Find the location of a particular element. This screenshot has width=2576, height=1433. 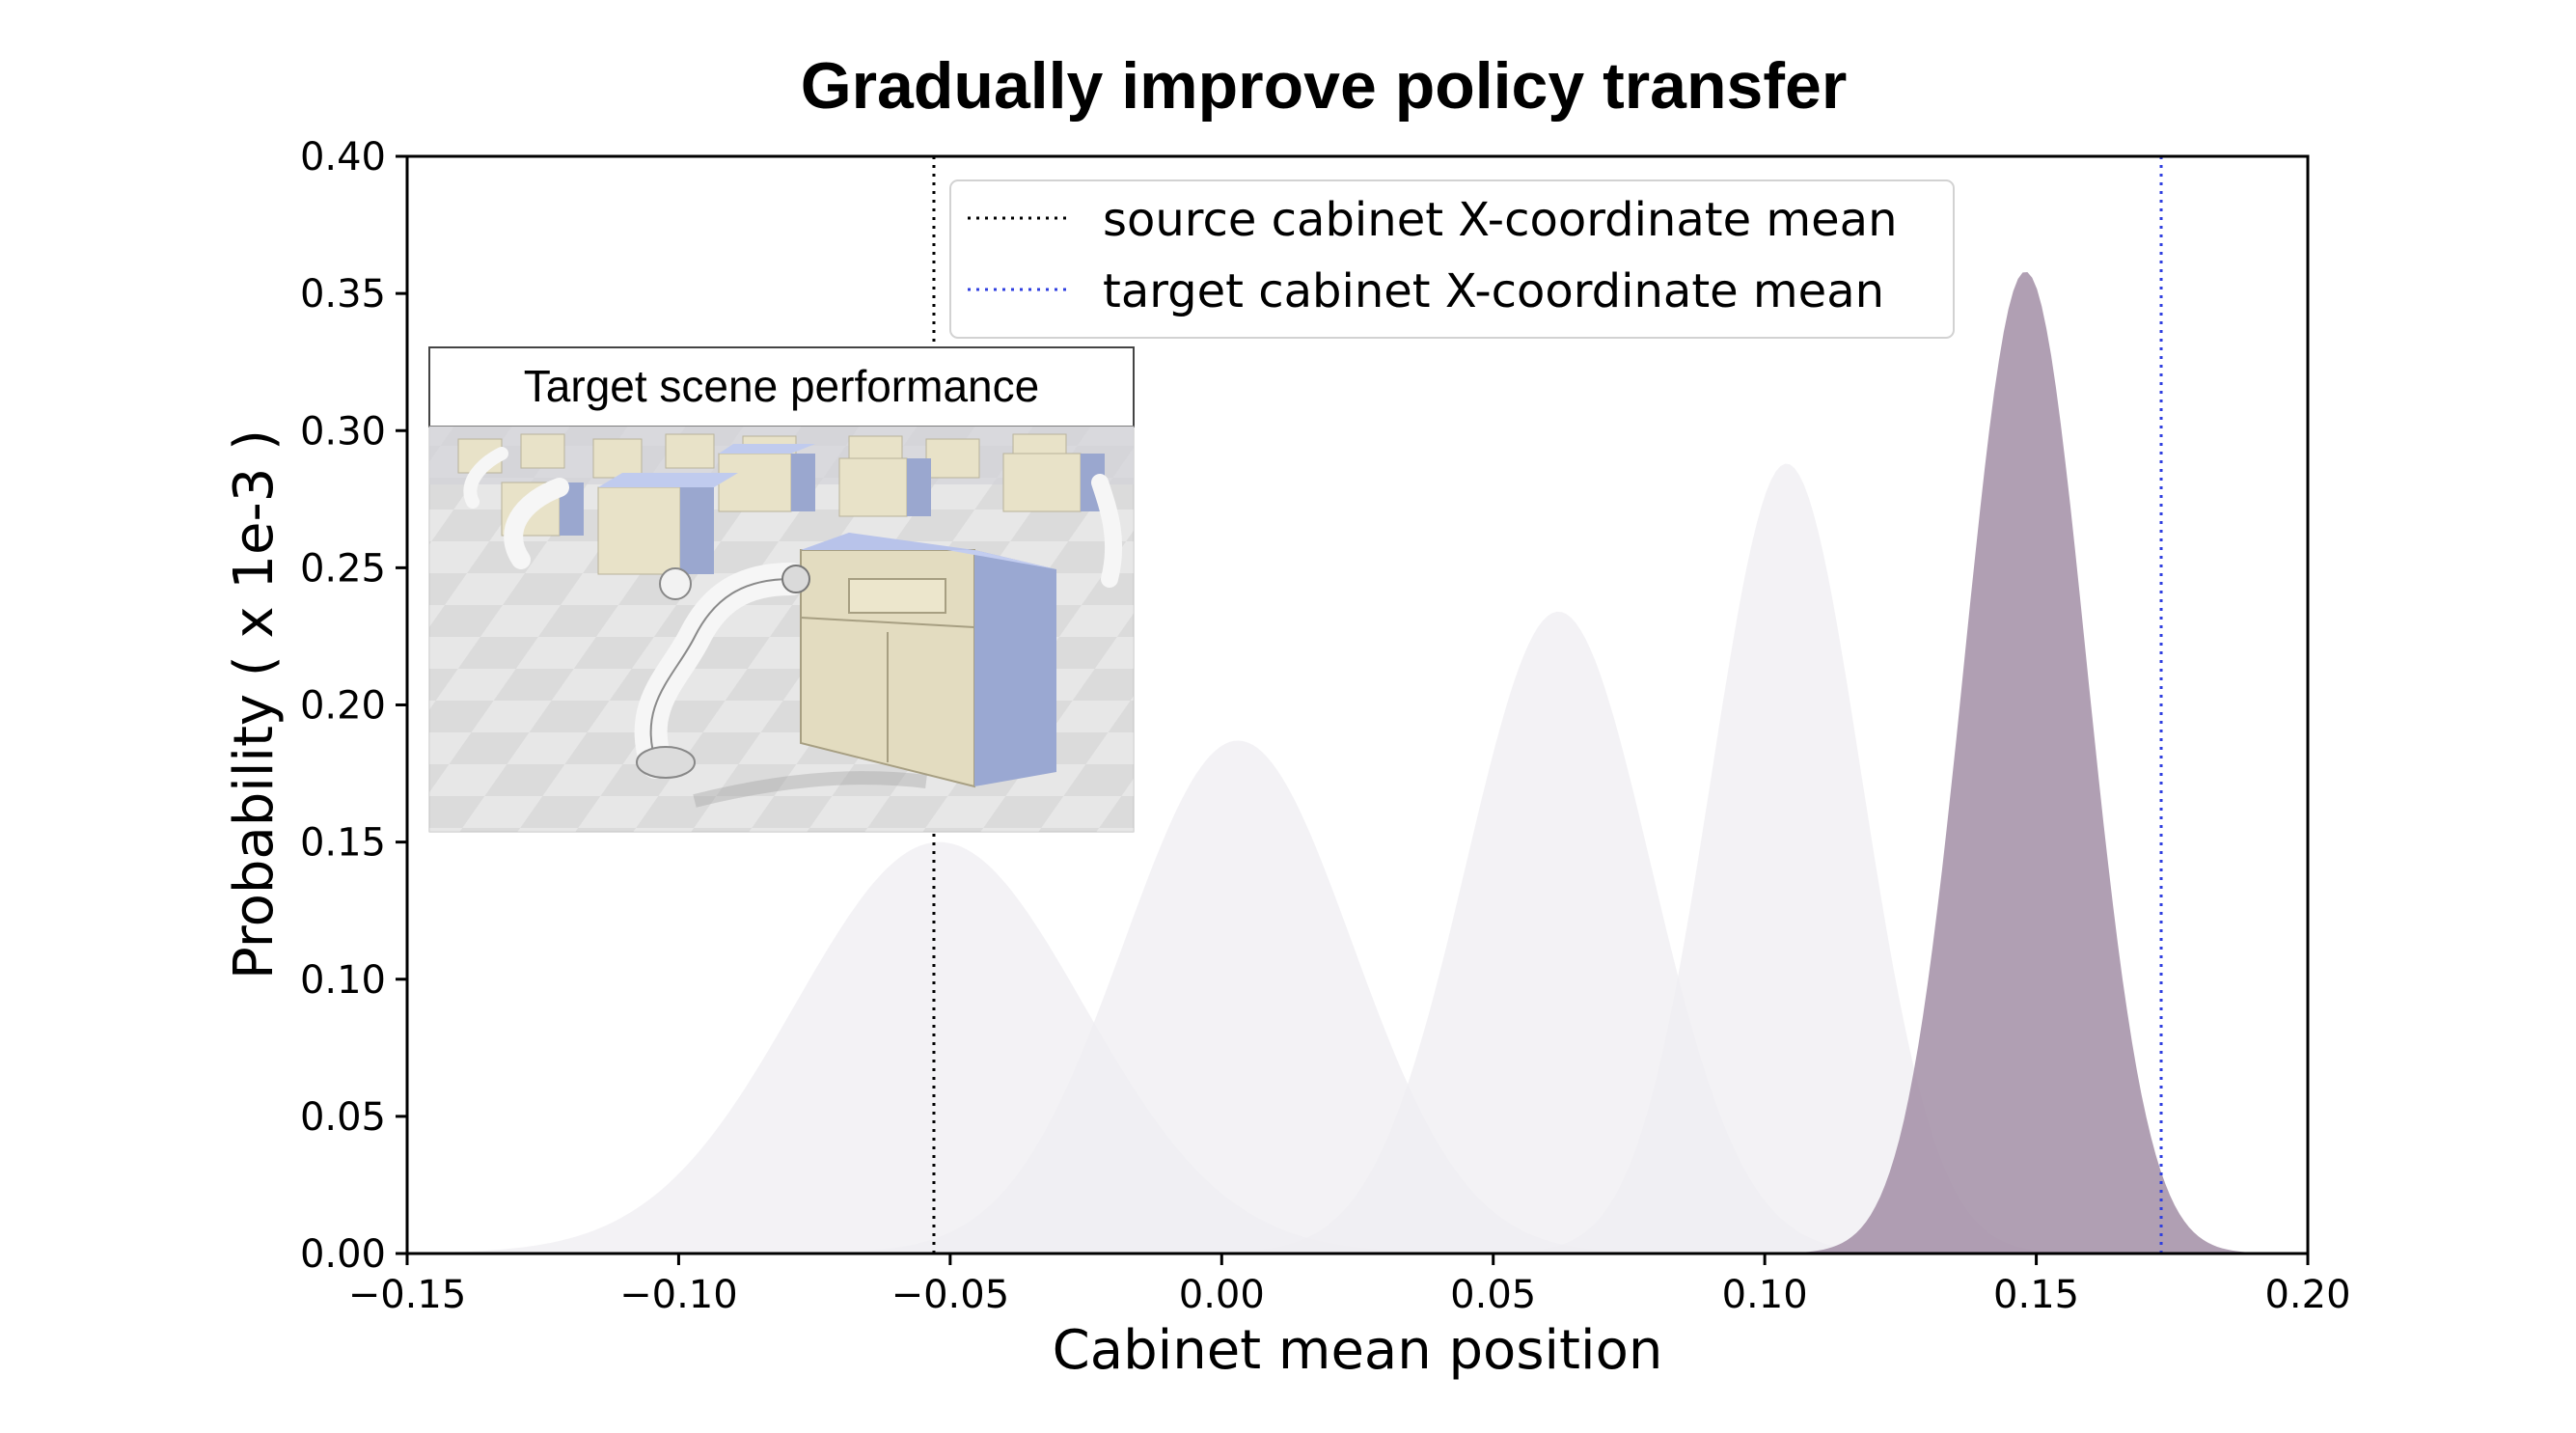

x-tick-label: −0.05 is located at coordinates (951, 1295).